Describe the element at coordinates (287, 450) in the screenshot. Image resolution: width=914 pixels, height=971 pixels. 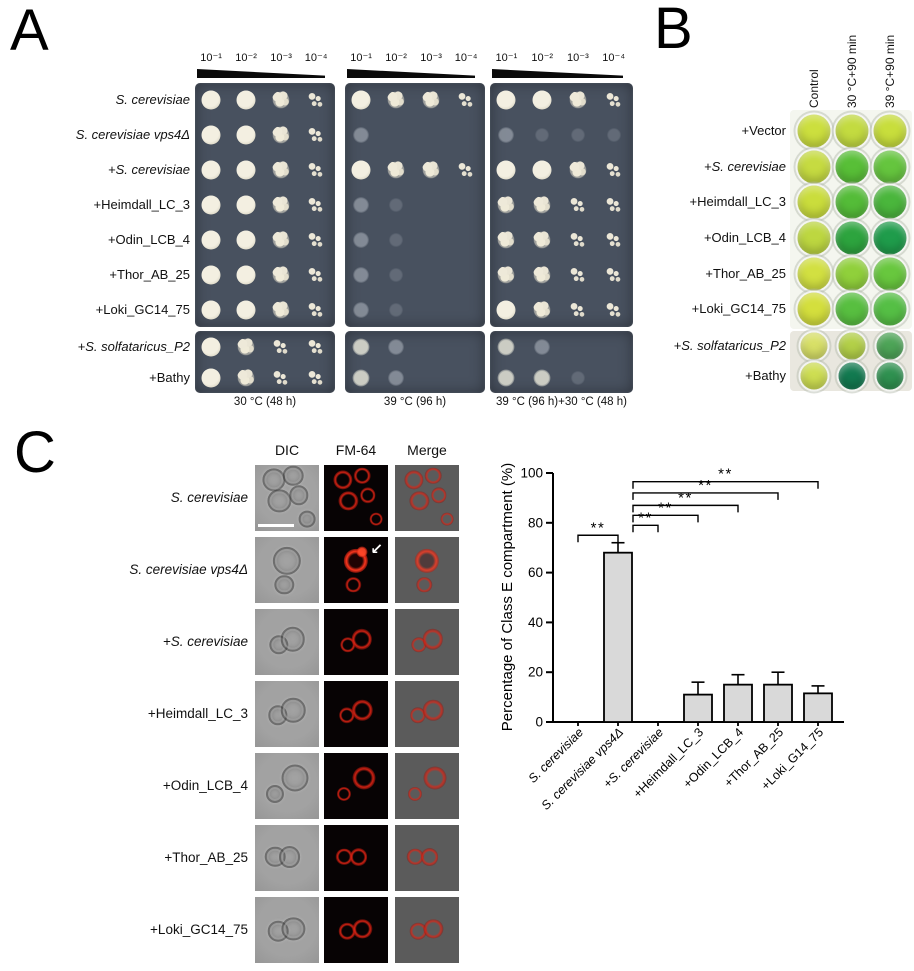
I see `channel-header: DIC` at that location.